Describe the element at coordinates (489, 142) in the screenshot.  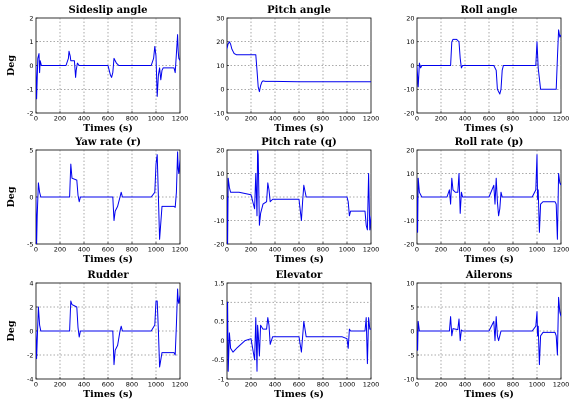
I see `chart-title: Roll rate (p)` at that location.